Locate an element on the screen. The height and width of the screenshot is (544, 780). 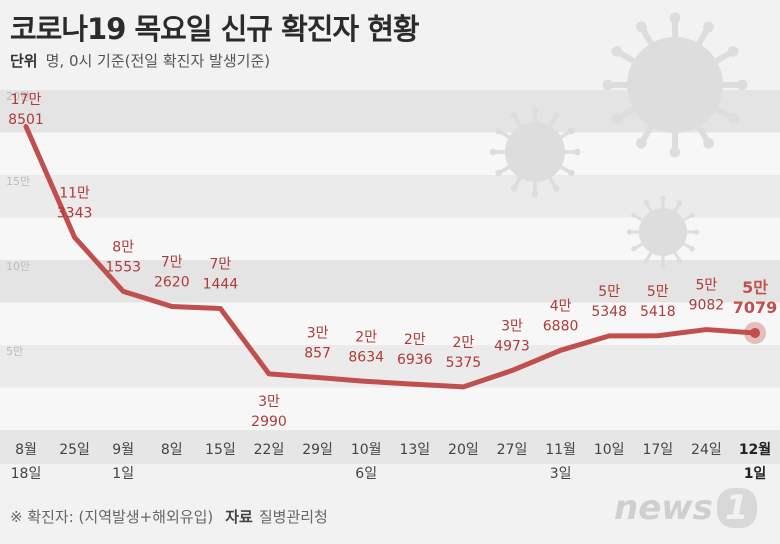
data-label-rest: 3343 is located at coordinates (75, 213).